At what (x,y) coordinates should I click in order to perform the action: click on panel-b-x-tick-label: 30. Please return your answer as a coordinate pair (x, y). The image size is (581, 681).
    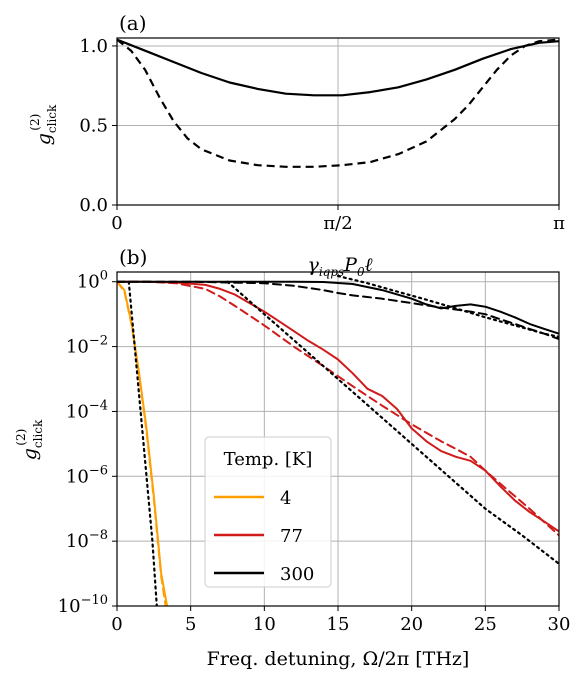
    Looking at the image, I should click on (559, 624).